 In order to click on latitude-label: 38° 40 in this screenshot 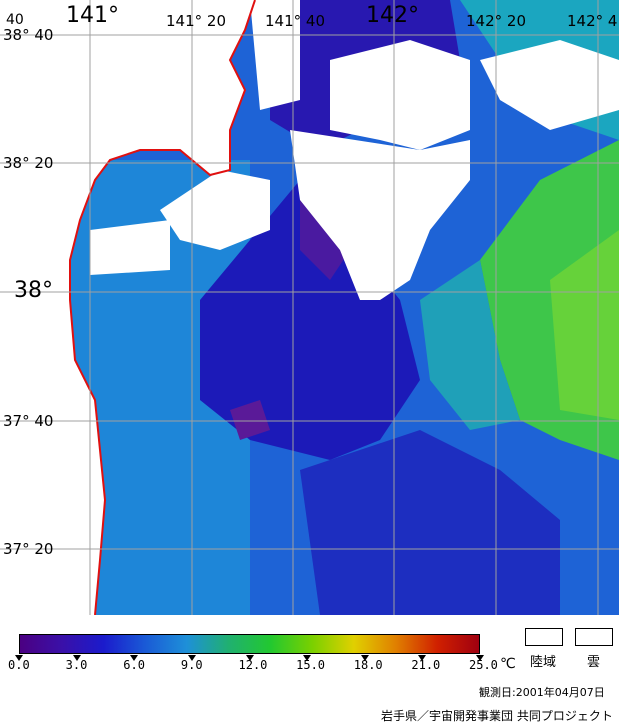, I will do `click(28, 35)`.